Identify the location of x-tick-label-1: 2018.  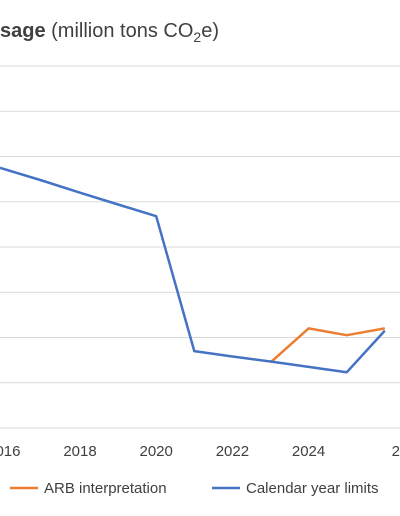
(79, 451).